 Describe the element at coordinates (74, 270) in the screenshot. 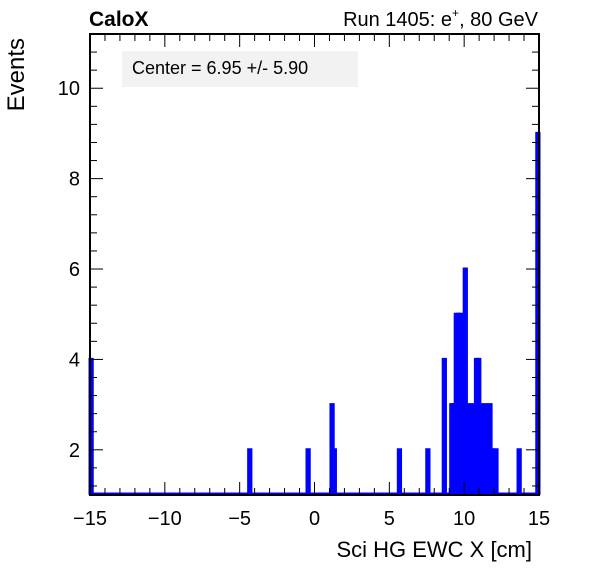

I see `y-tick-label: 6` at that location.